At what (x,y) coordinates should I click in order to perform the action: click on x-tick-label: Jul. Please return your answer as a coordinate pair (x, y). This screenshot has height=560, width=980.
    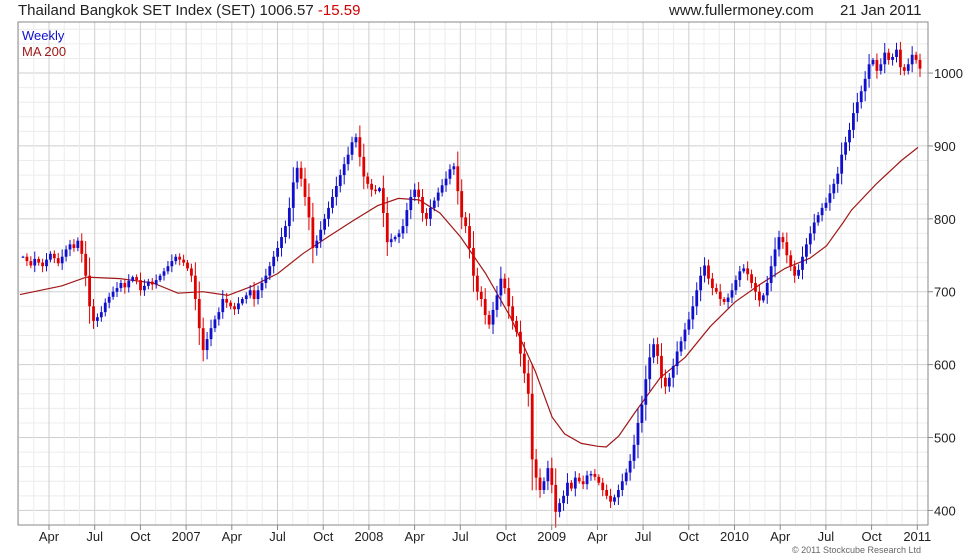
    Looking at the image, I should click on (826, 536).